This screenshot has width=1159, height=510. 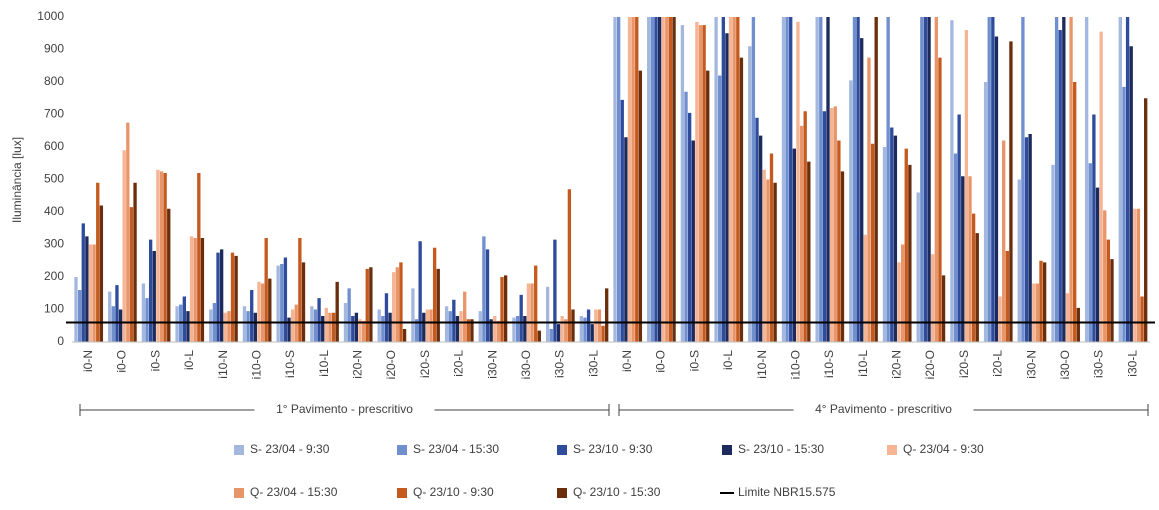 I want to click on x-tick-label: i0-N, so click(x=627, y=361).